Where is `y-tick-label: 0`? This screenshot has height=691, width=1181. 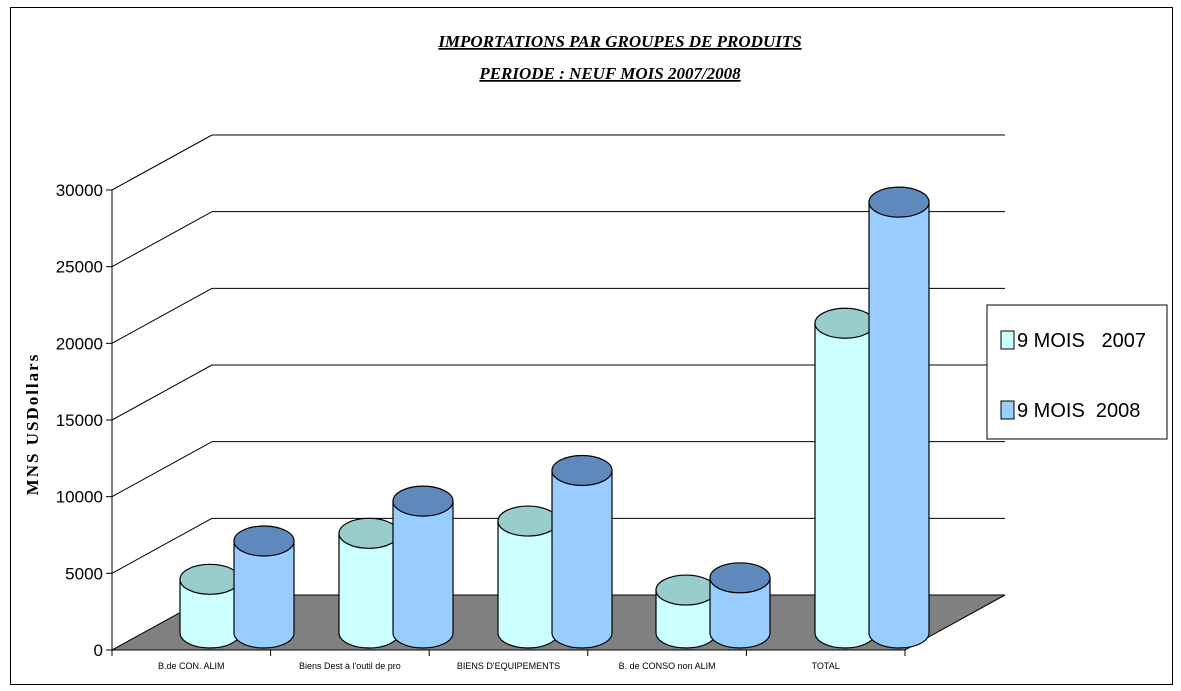 y-tick-label: 0 is located at coordinates (98, 650).